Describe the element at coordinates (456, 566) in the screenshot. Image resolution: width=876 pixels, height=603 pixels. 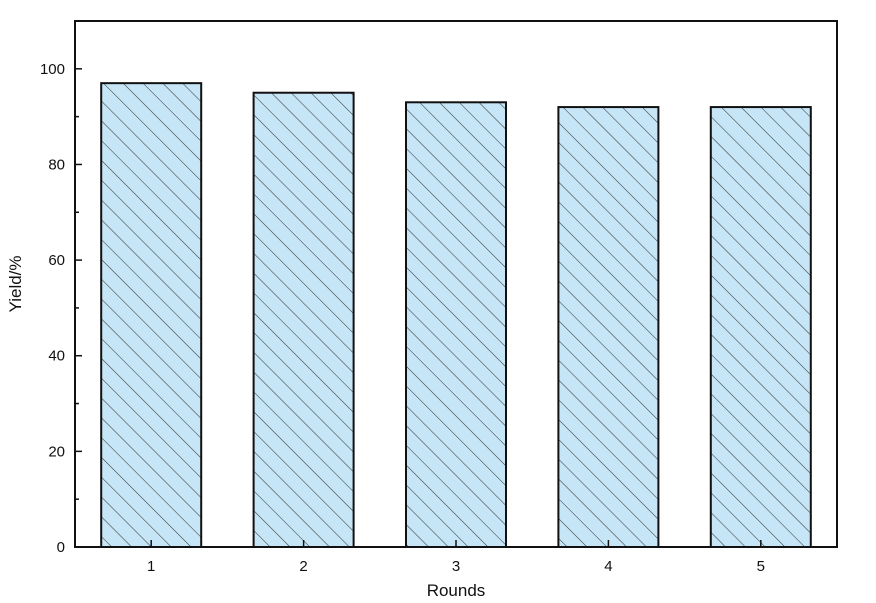
I see `x-tick-label: 3` at that location.